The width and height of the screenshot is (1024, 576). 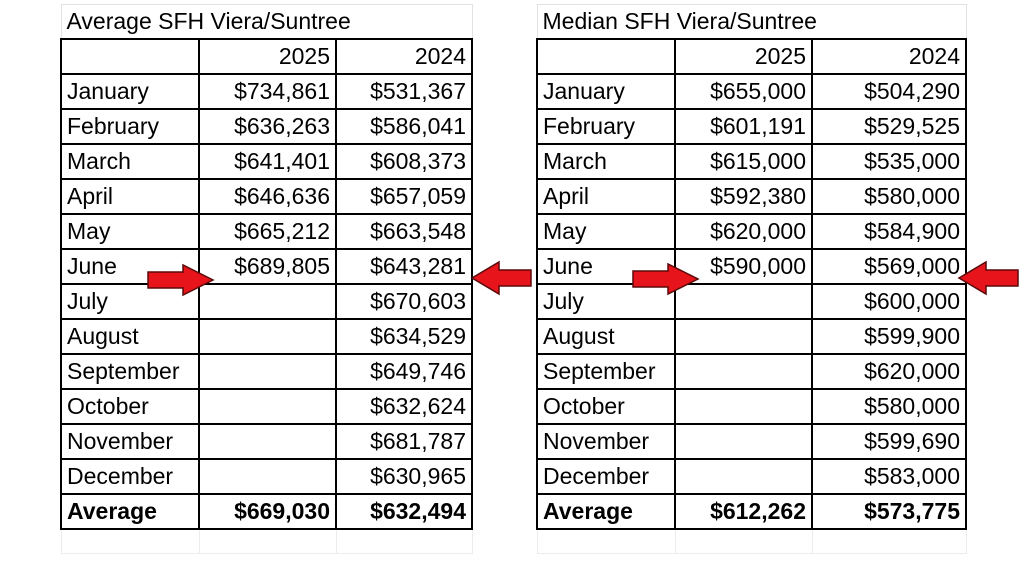 What do you see at coordinates (404, 231) in the screenshot?
I see `value-2024-cell: $663,548` at bounding box center [404, 231].